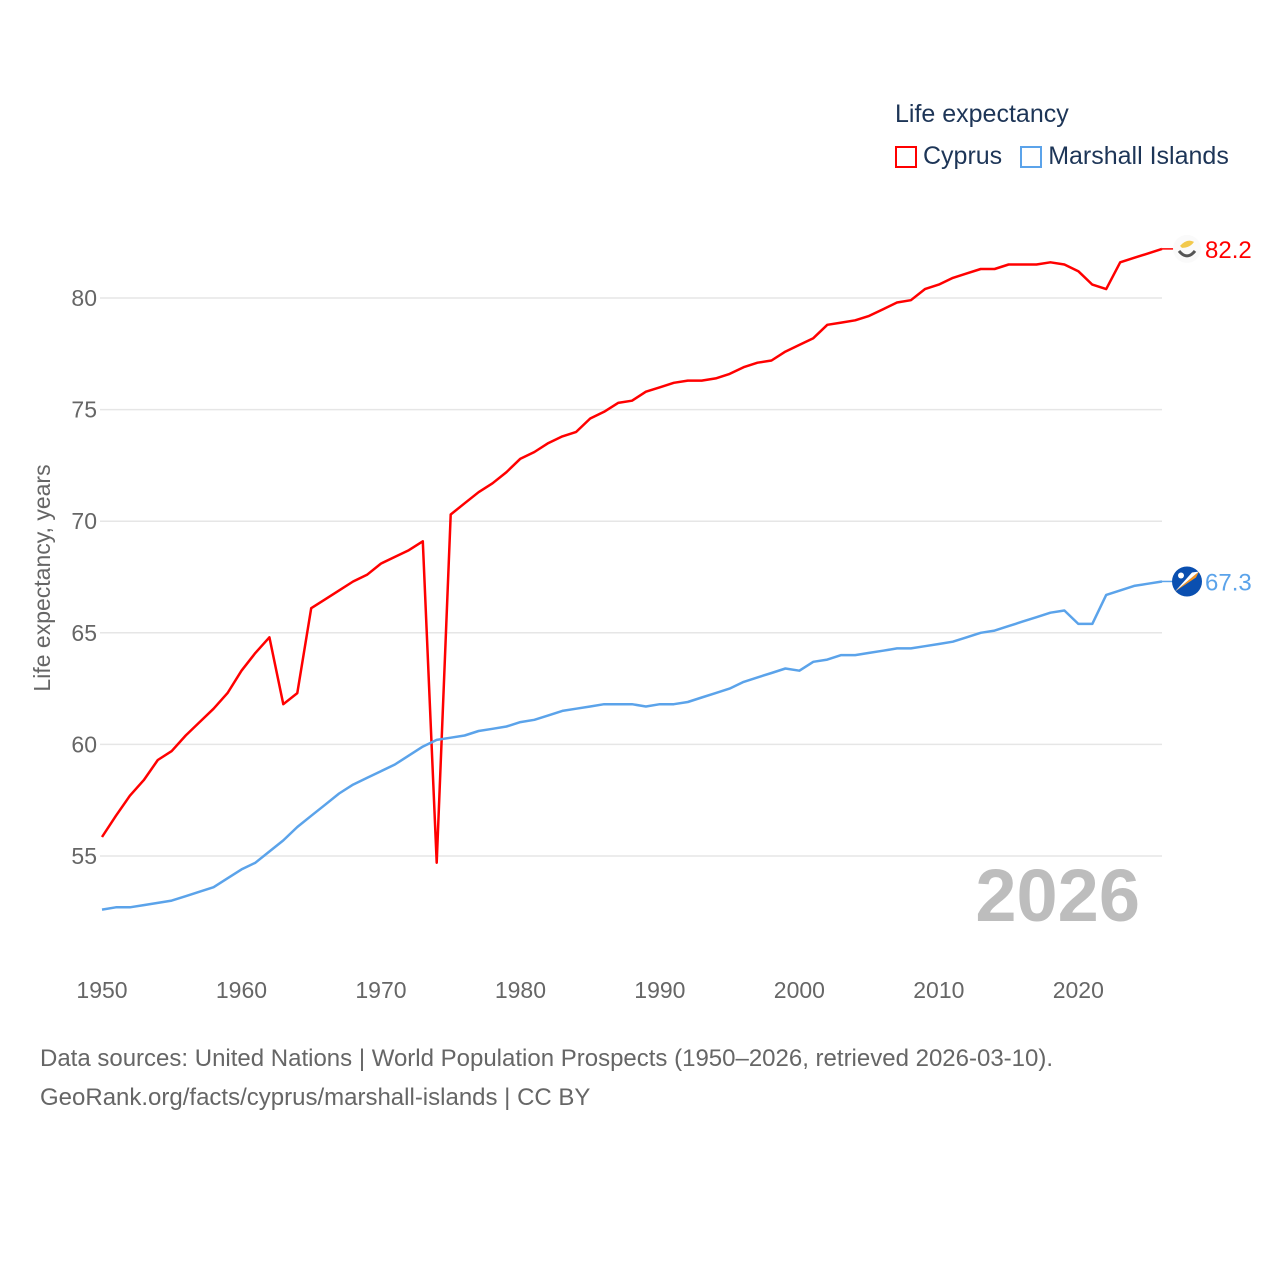  Describe the element at coordinates (938, 990) in the screenshot. I see `x-tick-label: 2010` at that location.